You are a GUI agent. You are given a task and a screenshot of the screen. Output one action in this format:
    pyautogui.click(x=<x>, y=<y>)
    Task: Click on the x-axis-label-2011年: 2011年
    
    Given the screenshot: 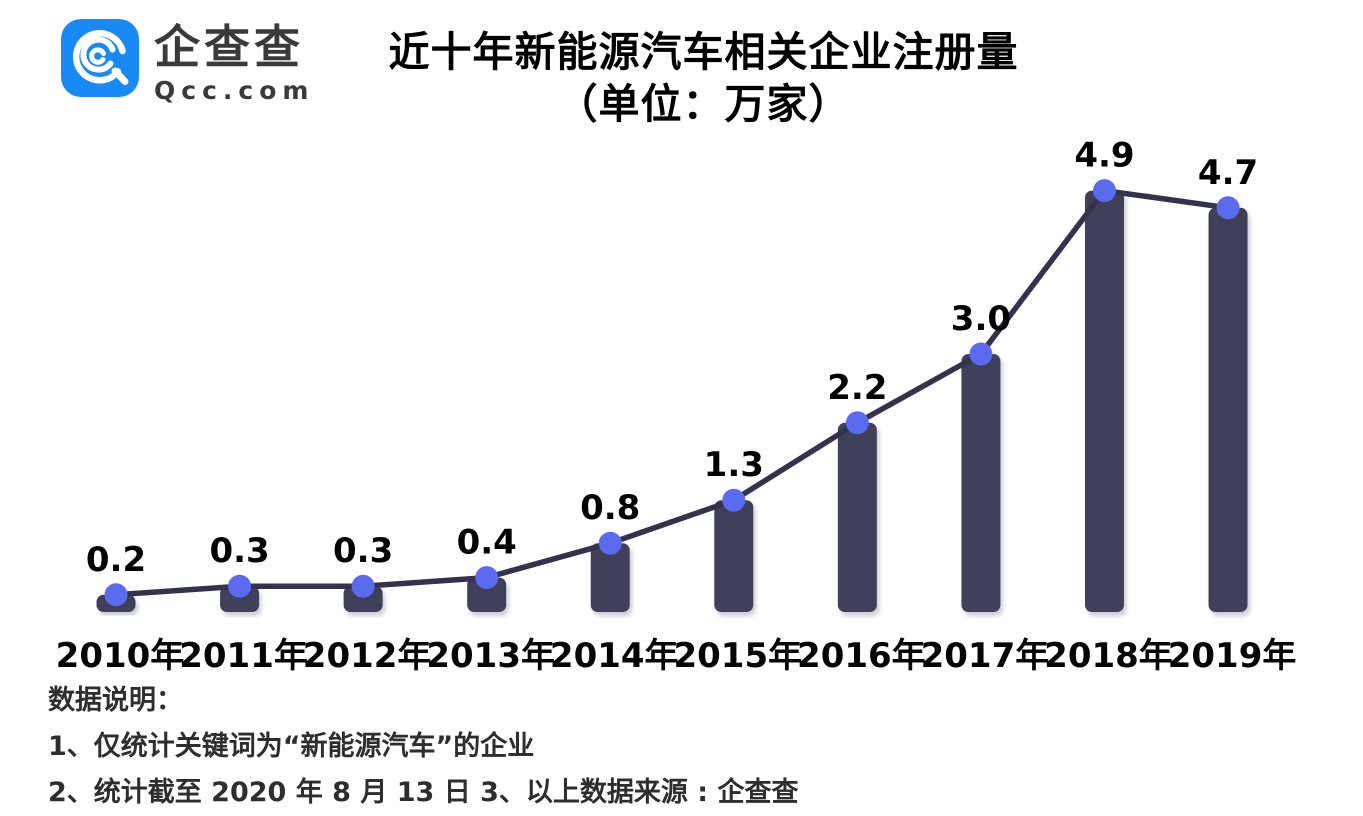 What is the action you would take?
    pyautogui.click(x=243, y=656)
    